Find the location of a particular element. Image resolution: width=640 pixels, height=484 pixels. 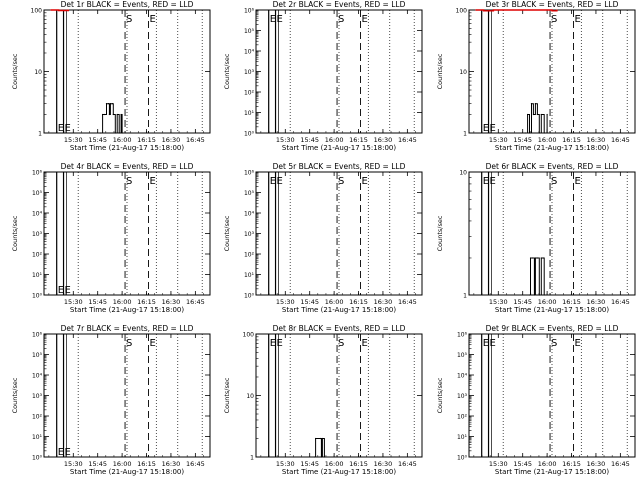

panel-title: Det 9r BLACK = Events, RED = LLD is located at coordinates (552, 328).